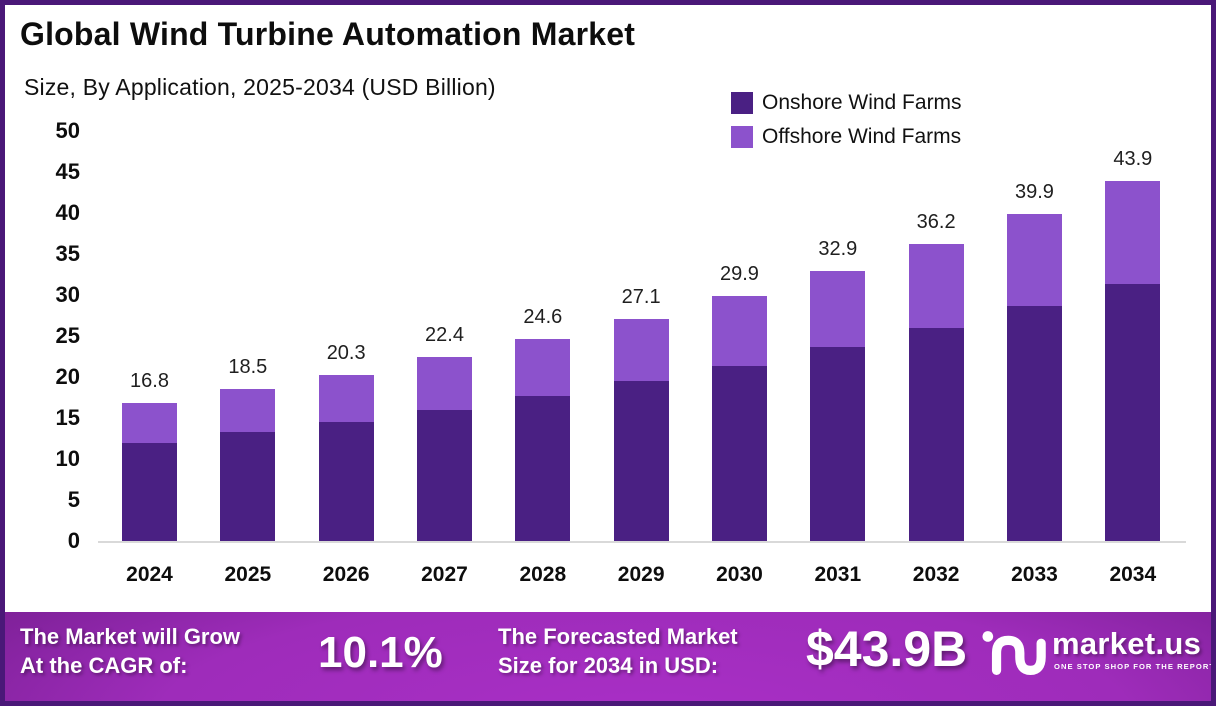 The width and height of the screenshot is (1216, 706). I want to click on cagr-label: The Market will Grow At the CAGR of:, so click(130, 651).